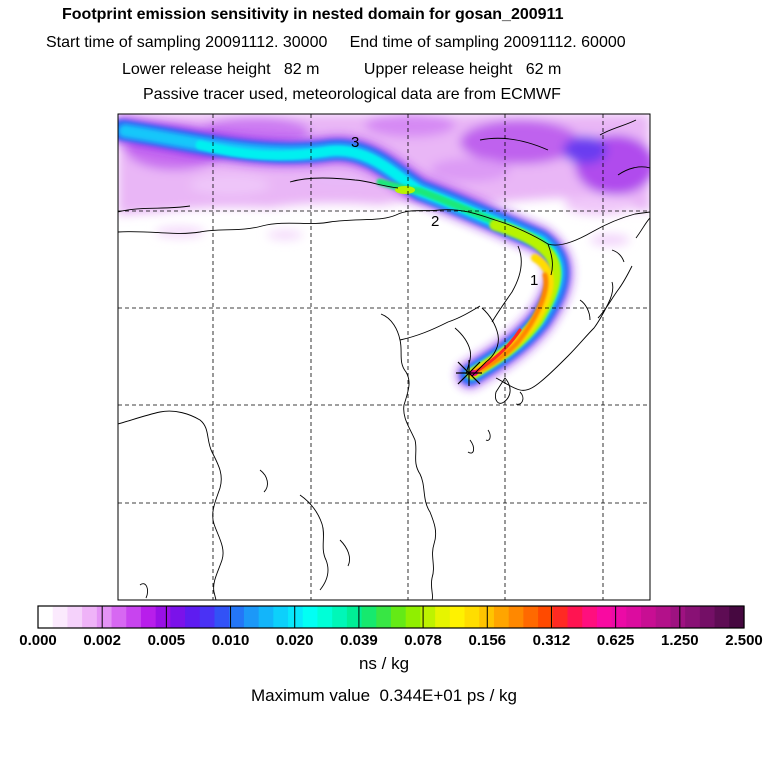  Describe the element at coordinates (615, 640) in the screenshot. I see `colorbar-tick-label: 0.625` at that location.